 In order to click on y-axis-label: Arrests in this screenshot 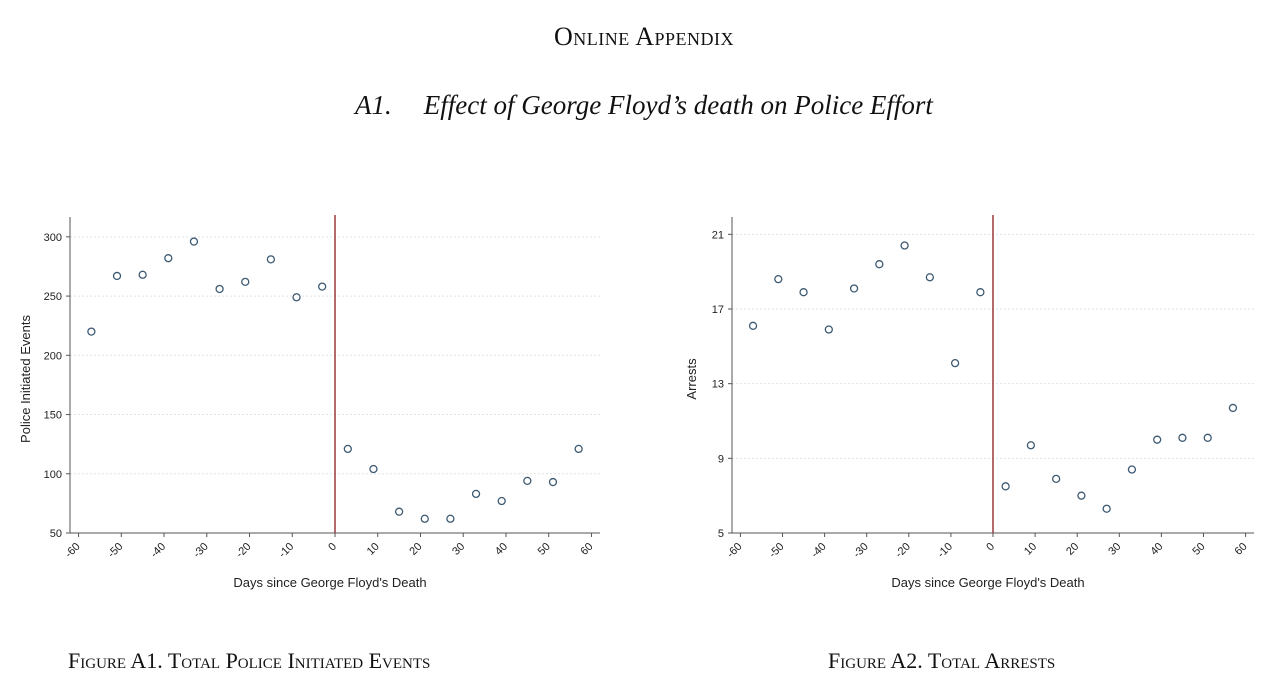, I will do `click(691, 379)`.